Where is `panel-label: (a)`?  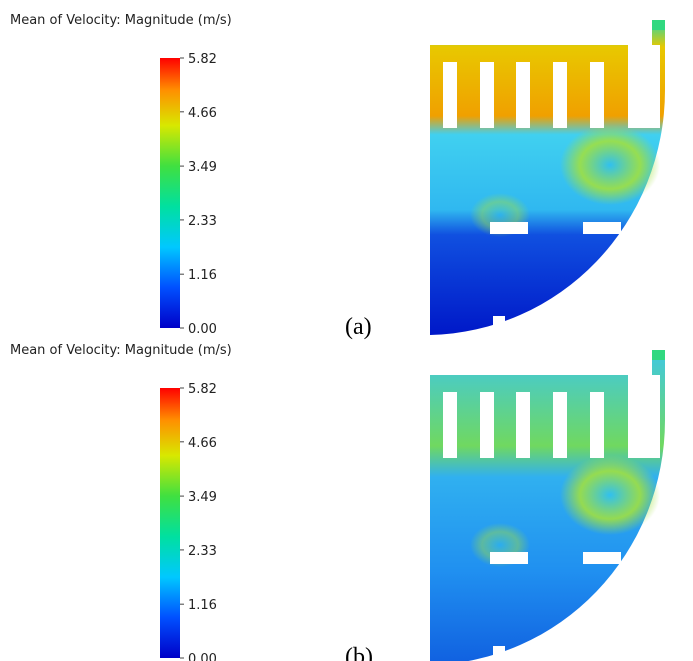 panel-label: (a) is located at coordinates (358, 327).